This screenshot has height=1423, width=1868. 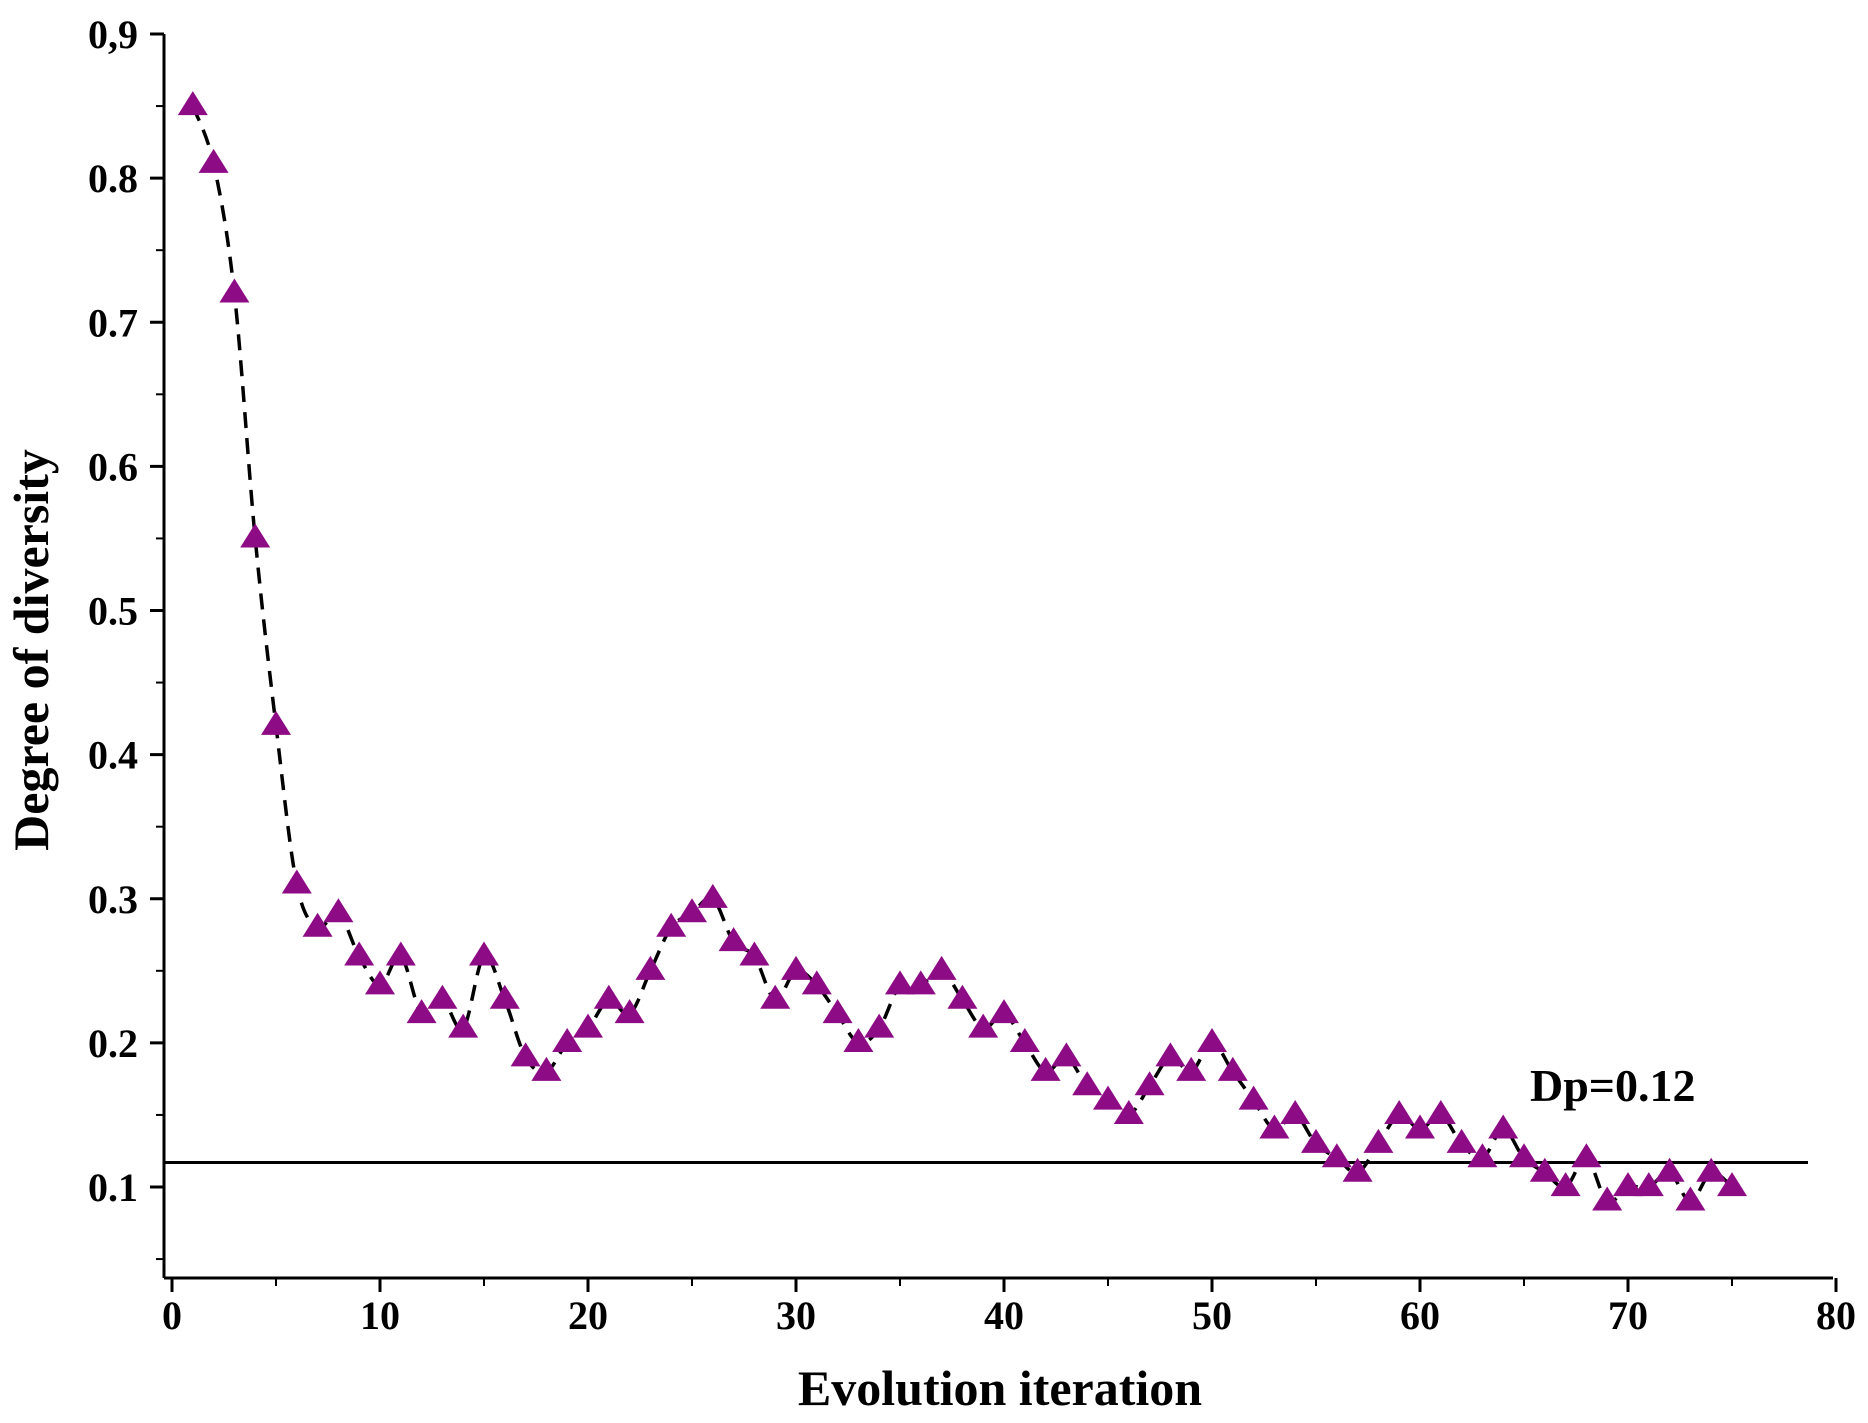 What do you see at coordinates (113, 322) in the screenshot?
I see `y-tick-label: 0.7` at bounding box center [113, 322].